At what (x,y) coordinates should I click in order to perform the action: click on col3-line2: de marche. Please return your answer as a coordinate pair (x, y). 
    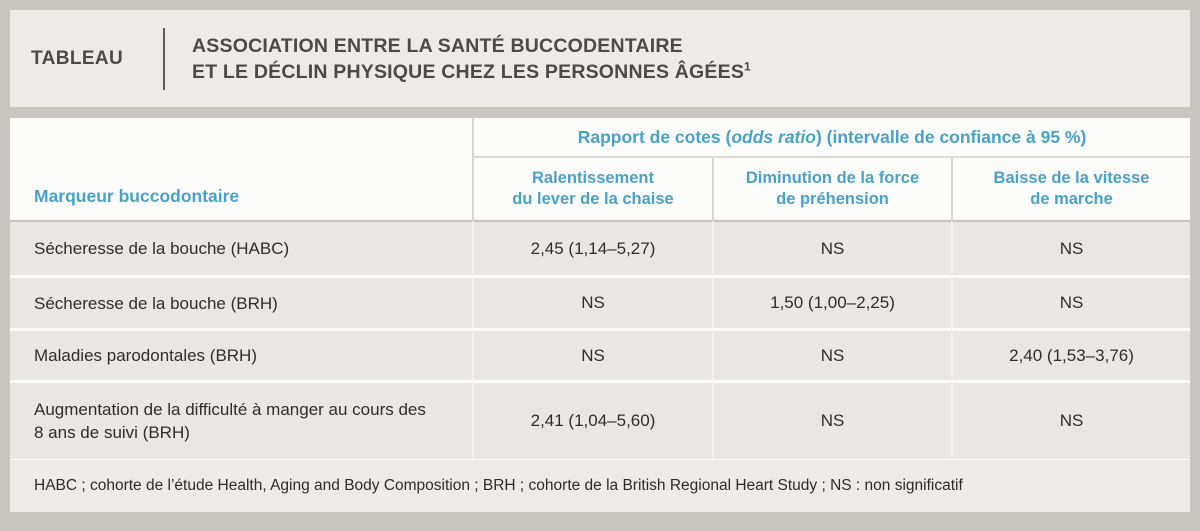
    Looking at the image, I should click on (1071, 199).